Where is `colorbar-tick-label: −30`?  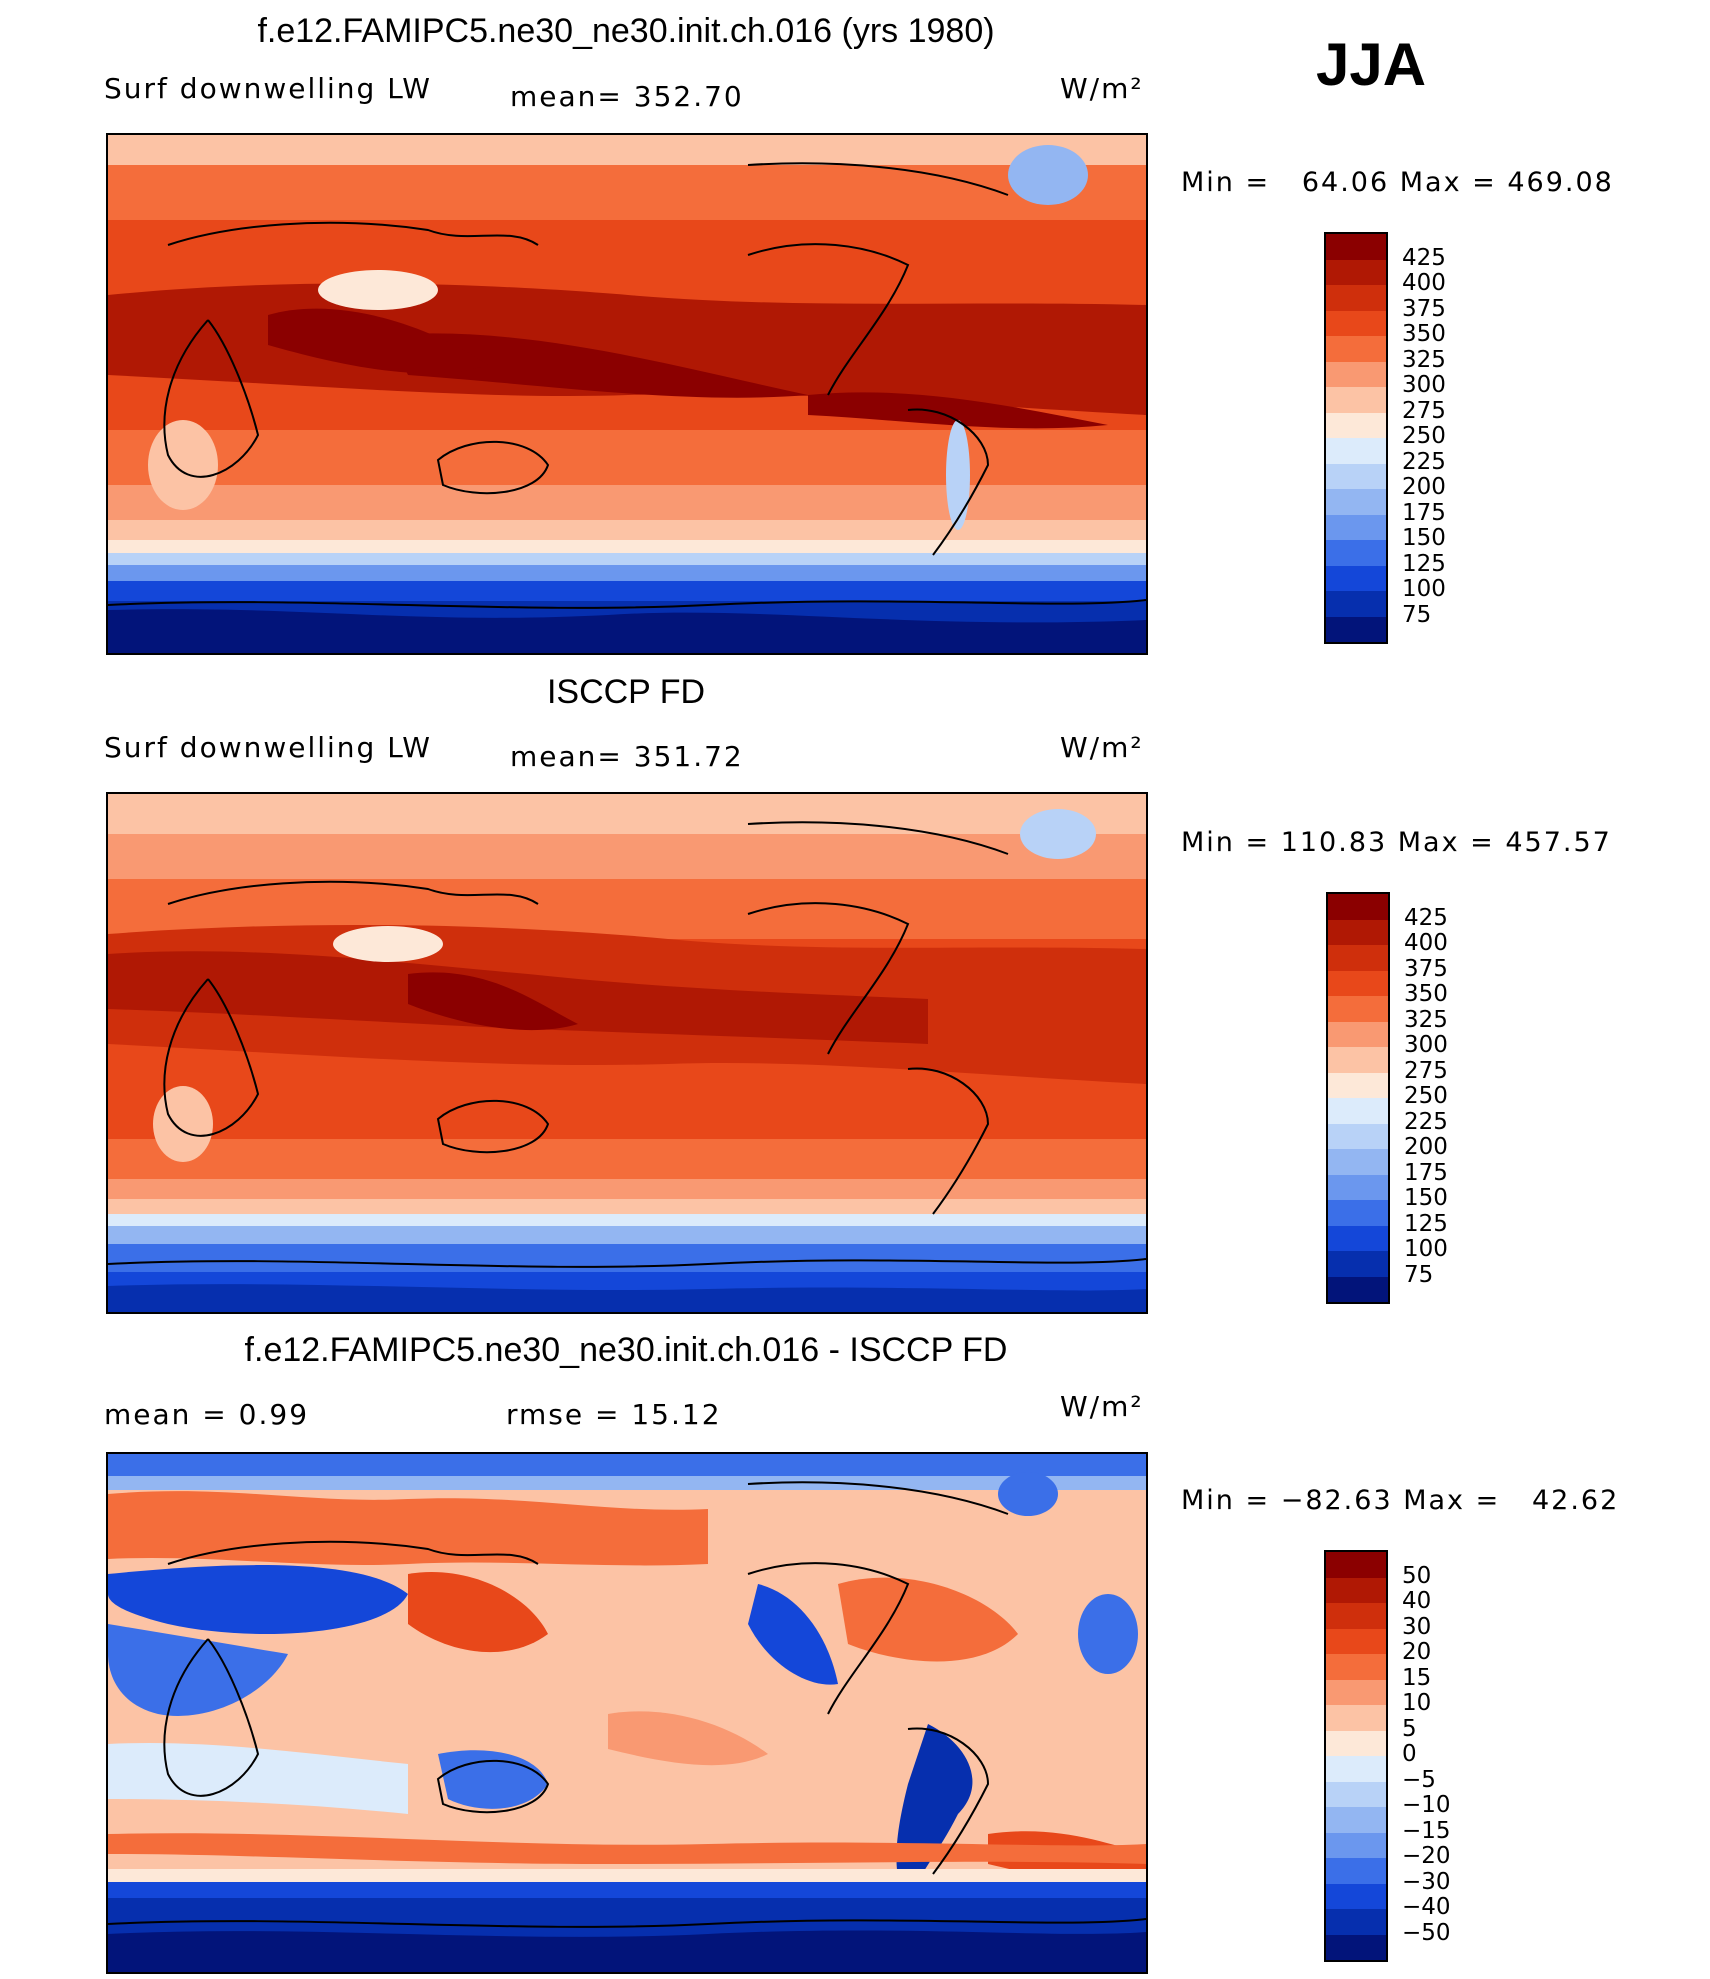
colorbar-tick-label: −30 is located at coordinates (1426, 1881).